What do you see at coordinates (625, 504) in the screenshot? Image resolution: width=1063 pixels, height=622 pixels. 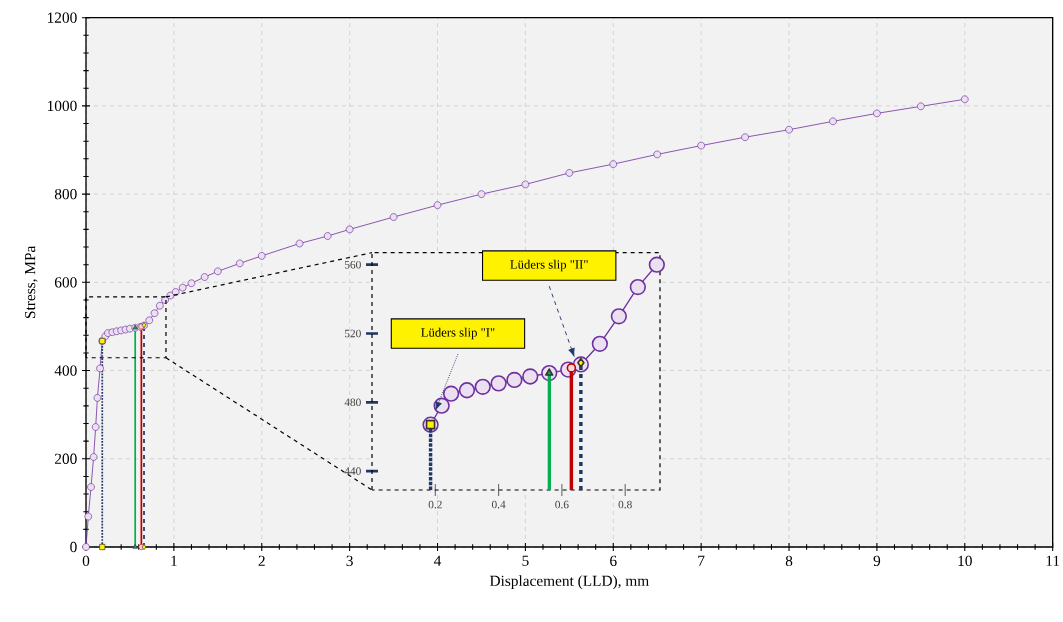 I see `x-tick-label: 0.8` at bounding box center [625, 504].